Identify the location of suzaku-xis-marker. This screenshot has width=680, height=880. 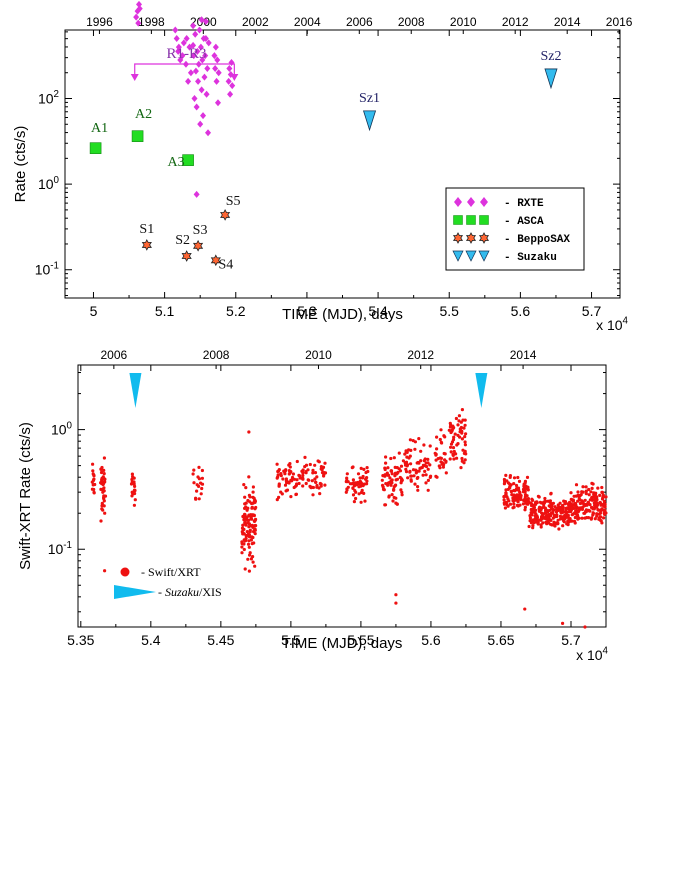
(135, 390).